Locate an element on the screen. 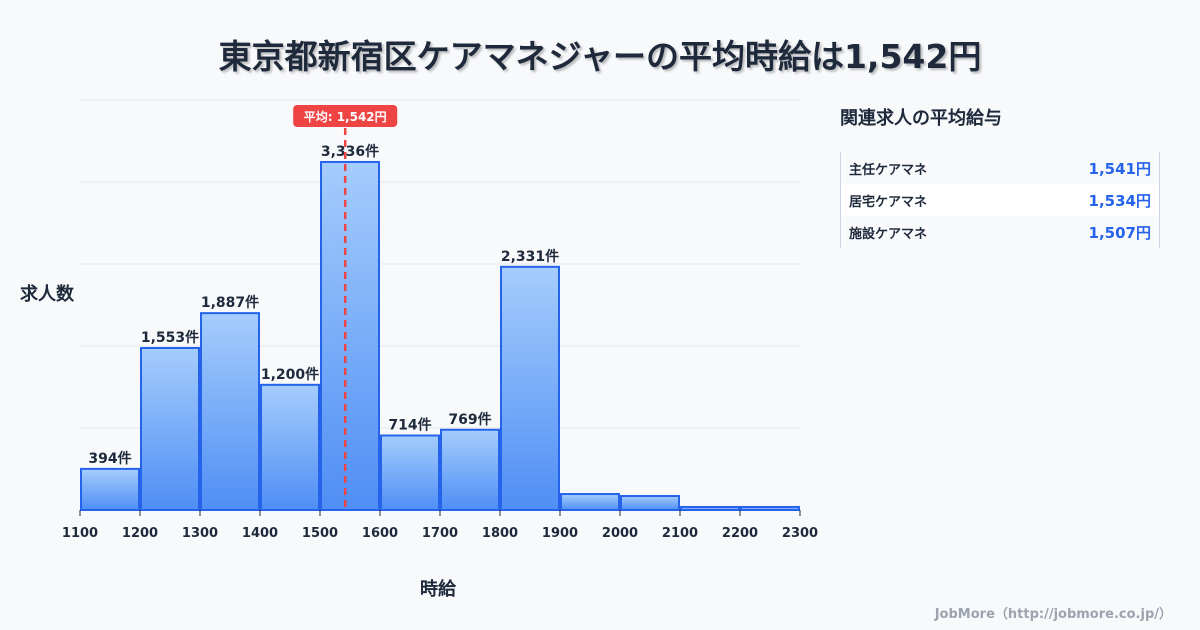 The width and height of the screenshot is (1200, 630). job-wage: 1,534円 is located at coordinates (1119, 200).